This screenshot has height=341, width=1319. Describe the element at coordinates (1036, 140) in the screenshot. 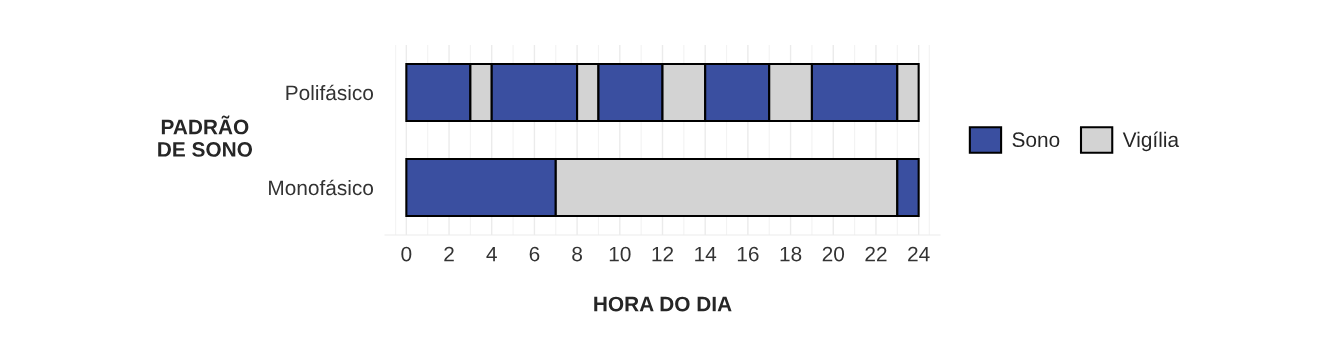

I see `legend-label: Sono` at that location.